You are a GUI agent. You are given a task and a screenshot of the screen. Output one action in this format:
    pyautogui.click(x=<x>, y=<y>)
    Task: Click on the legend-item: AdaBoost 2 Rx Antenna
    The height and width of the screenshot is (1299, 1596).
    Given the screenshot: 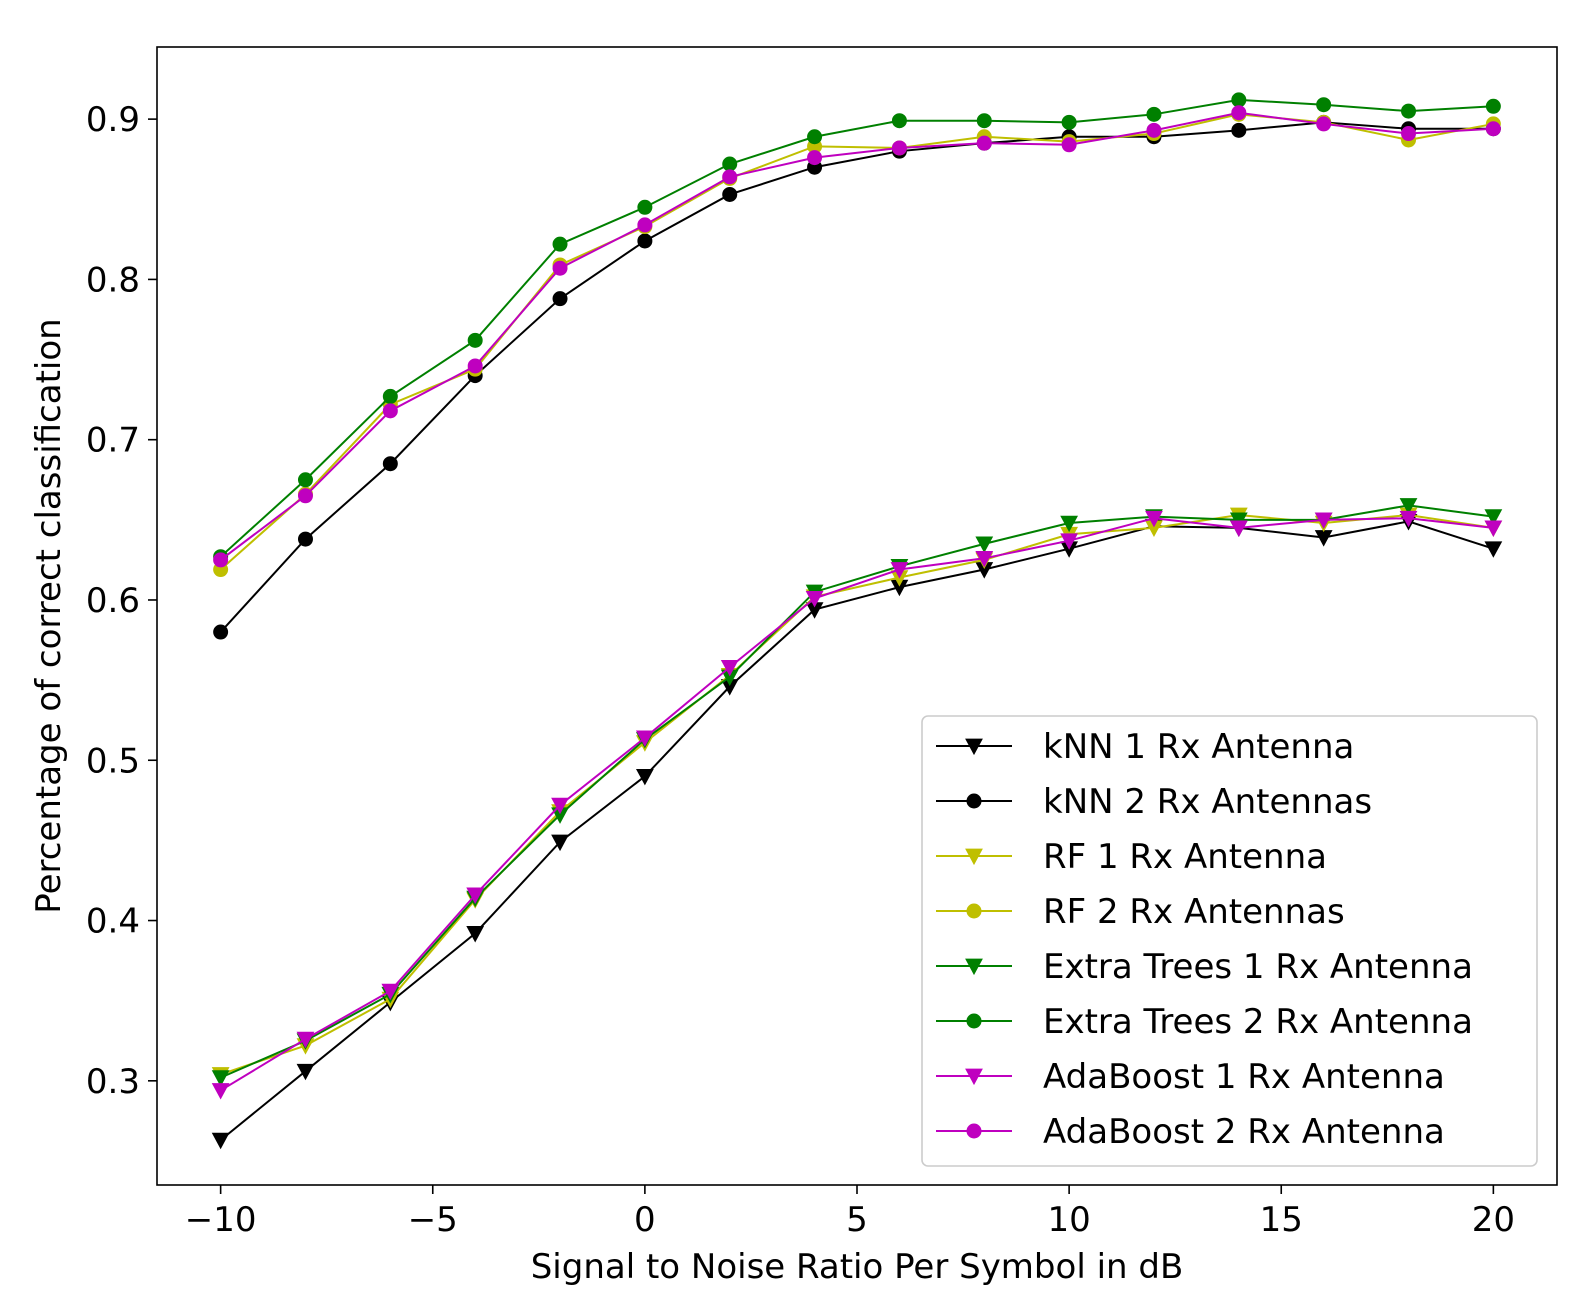 What is the action you would take?
    pyautogui.click(x=1190, y=1132)
    